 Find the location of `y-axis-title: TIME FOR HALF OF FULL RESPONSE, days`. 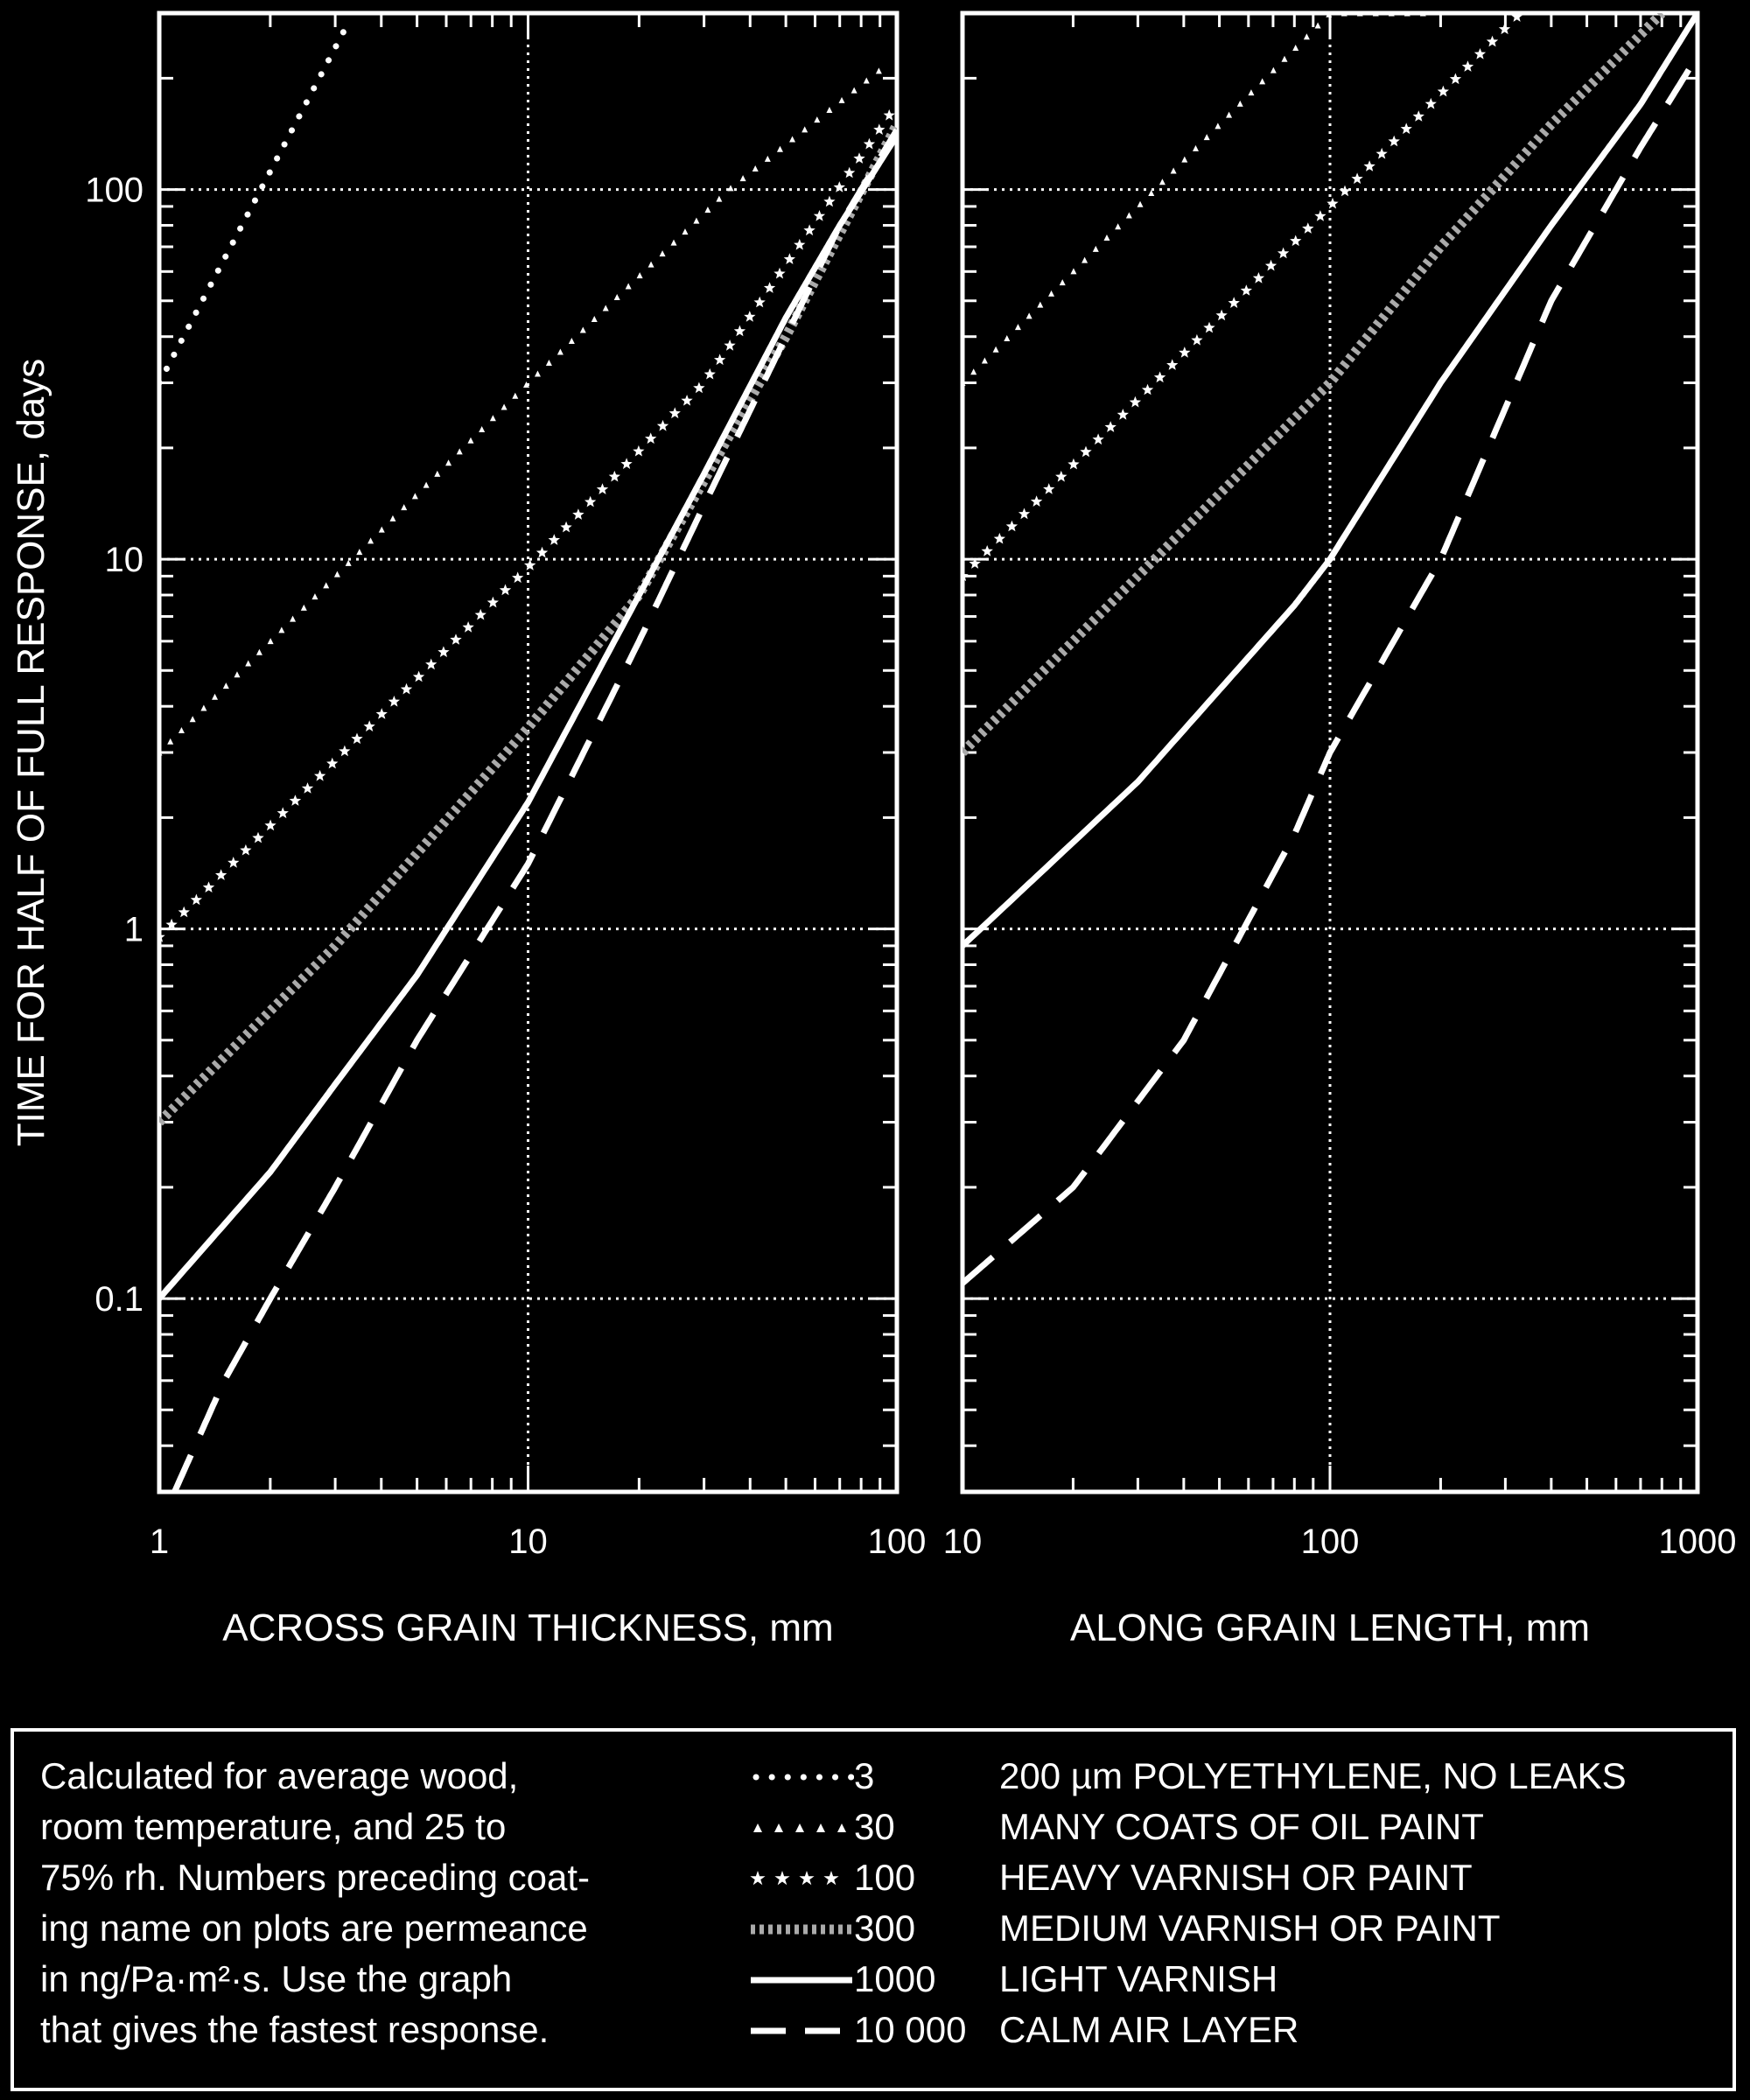

y-axis-title: TIME FOR HALF OF FULL RESPONSE, days is located at coordinates (31, 753).